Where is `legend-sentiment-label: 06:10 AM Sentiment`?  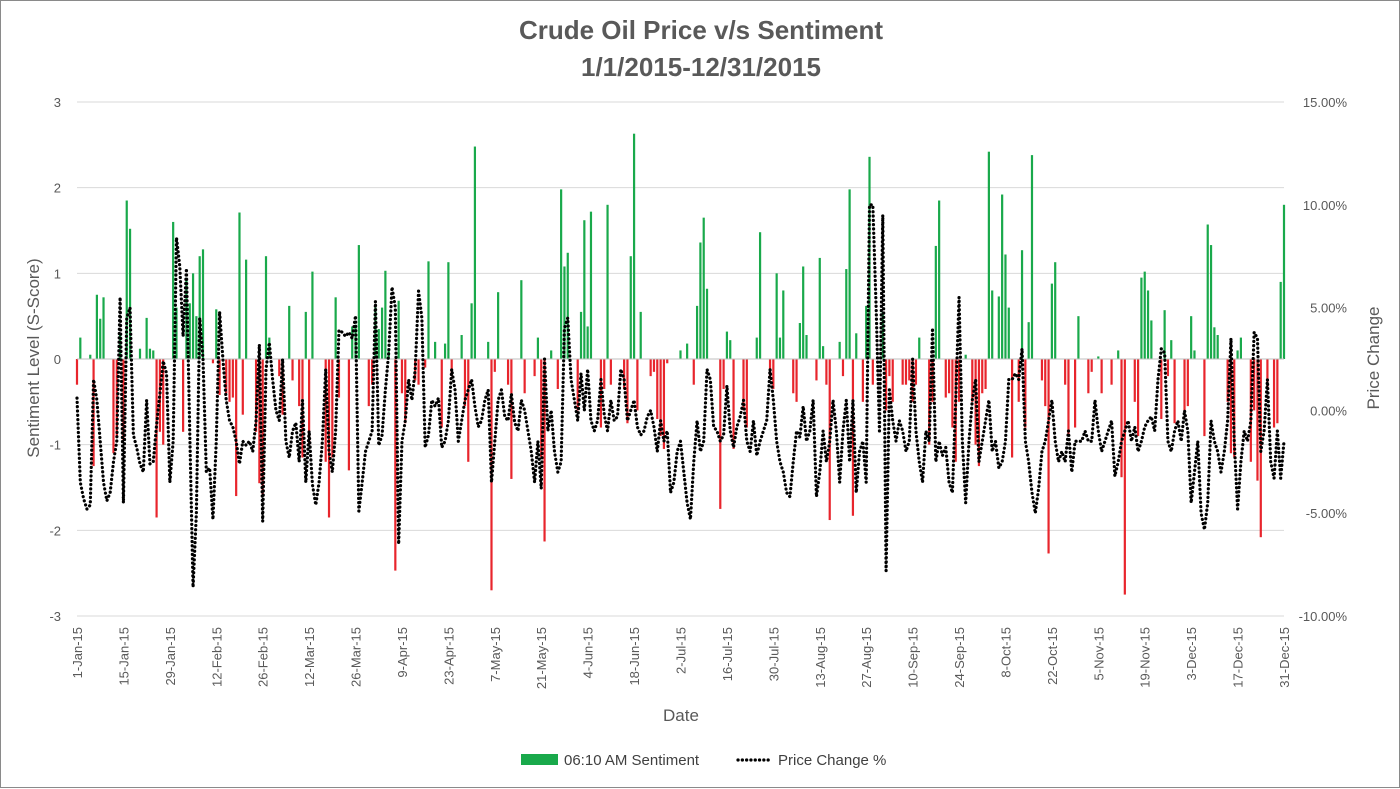 legend-sentiment-label: 06:10 AM Sentiment is located at coordinates (632, 760).